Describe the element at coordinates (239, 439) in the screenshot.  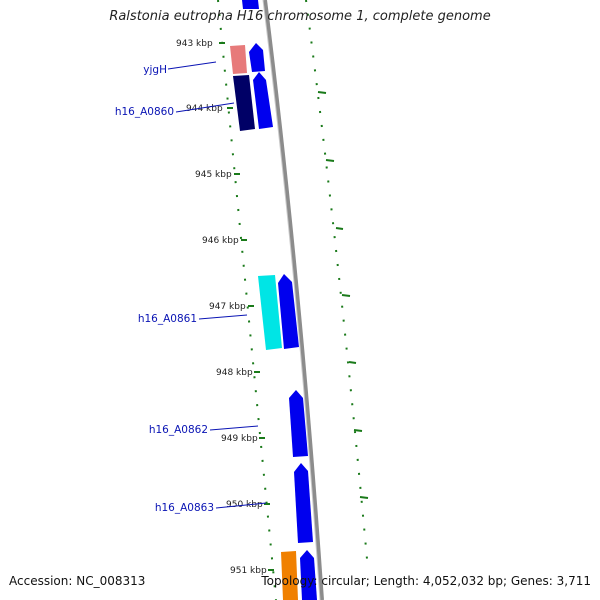
I see `tick-label: 949 kbp` at that location.